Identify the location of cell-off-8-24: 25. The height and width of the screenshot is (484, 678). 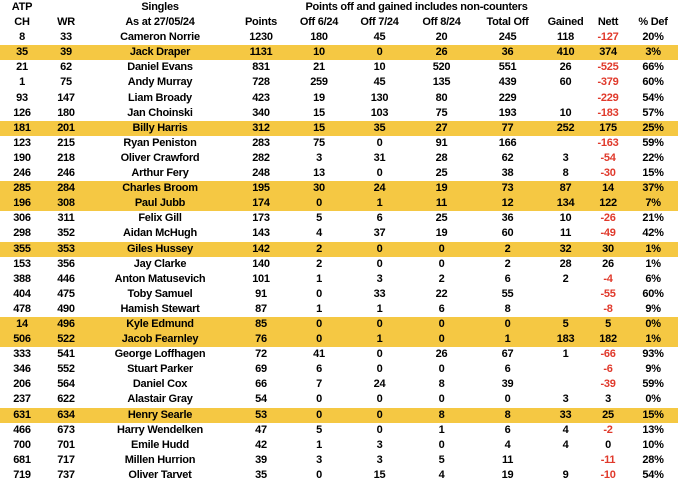
(441, 173).